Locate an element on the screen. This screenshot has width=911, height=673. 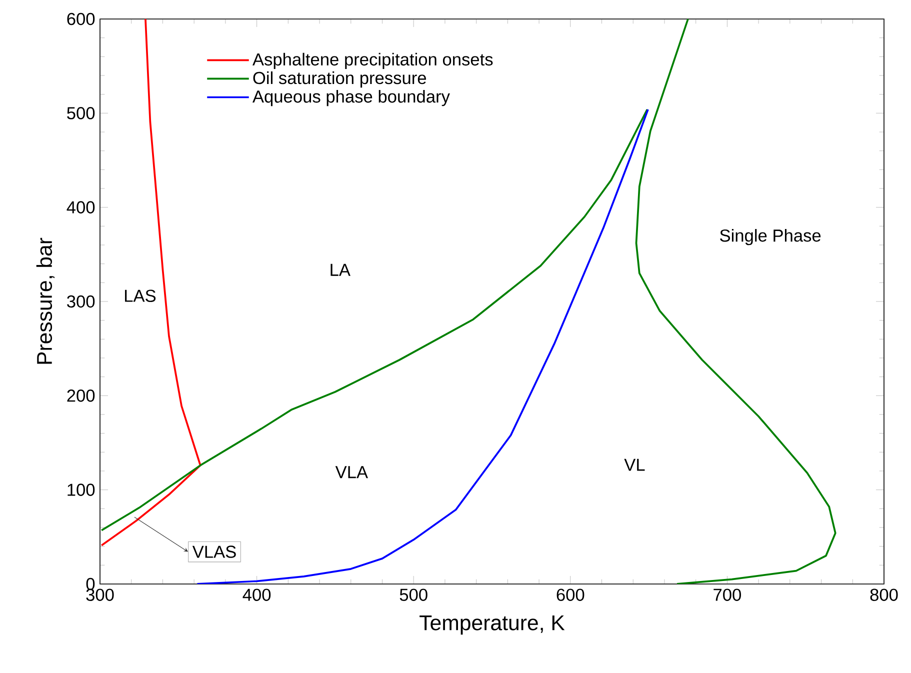
y-tick-label: 200 is located at coordinates (81, 396).